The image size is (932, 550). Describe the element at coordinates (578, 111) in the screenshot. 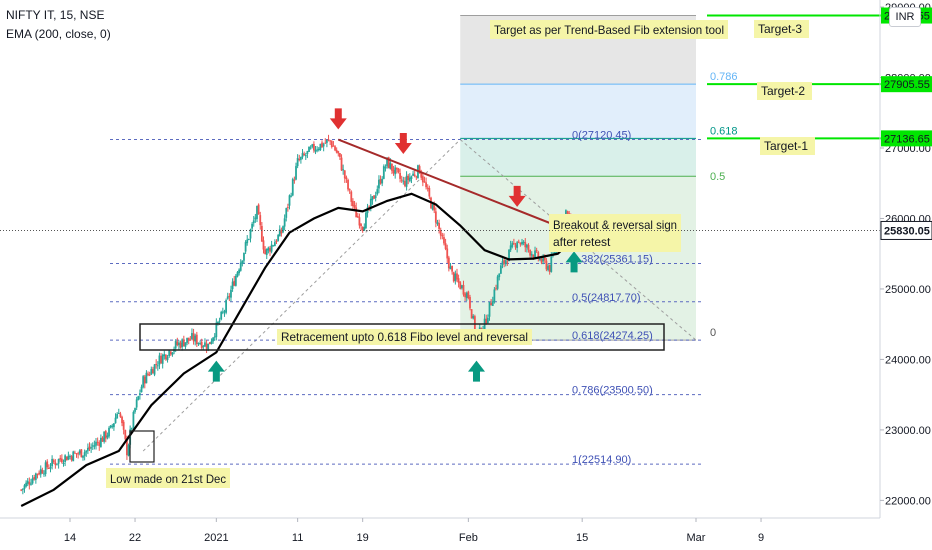

I see `fib-ext-zone-0.618-0.786` at that location.